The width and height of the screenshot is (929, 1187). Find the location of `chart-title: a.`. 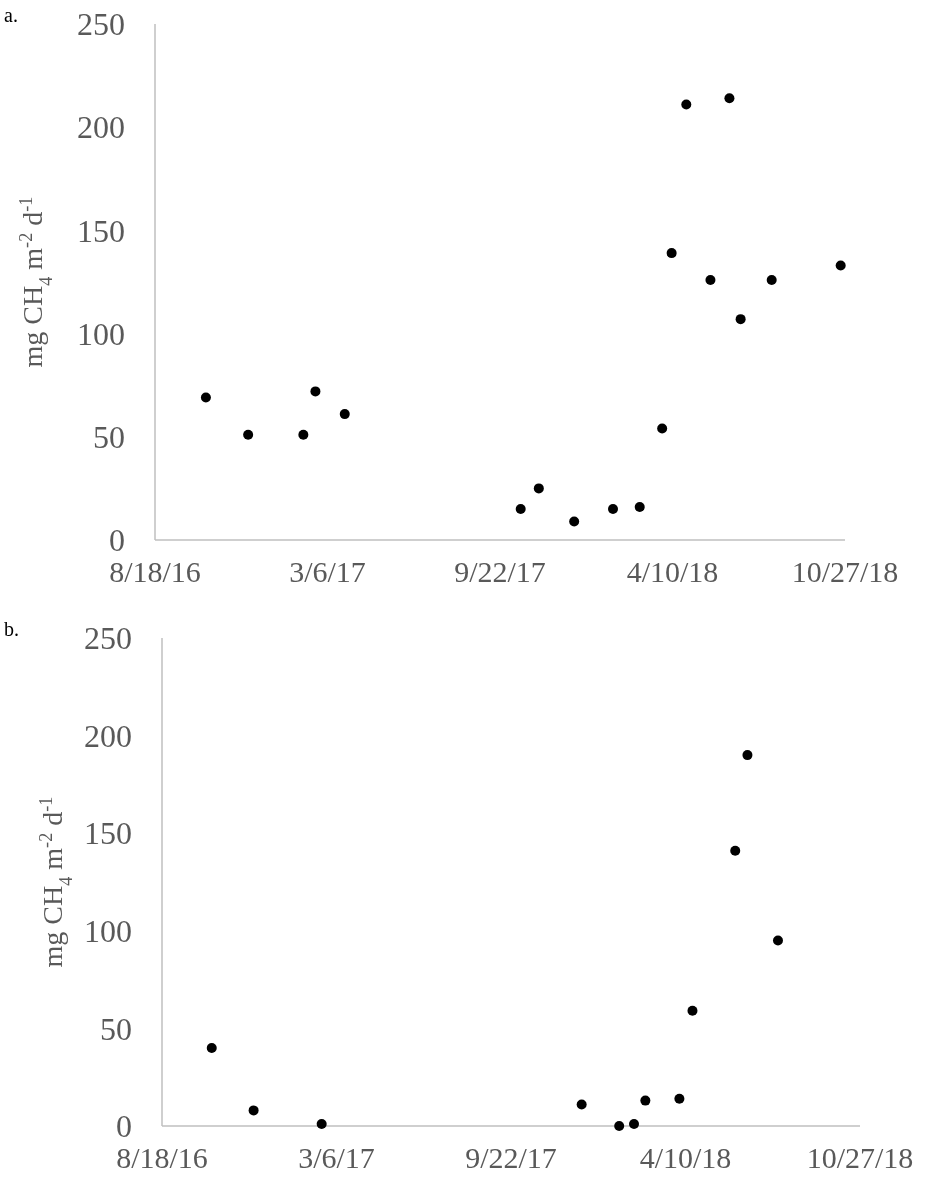

chart-title: a. is located at coordinates (11, 15).